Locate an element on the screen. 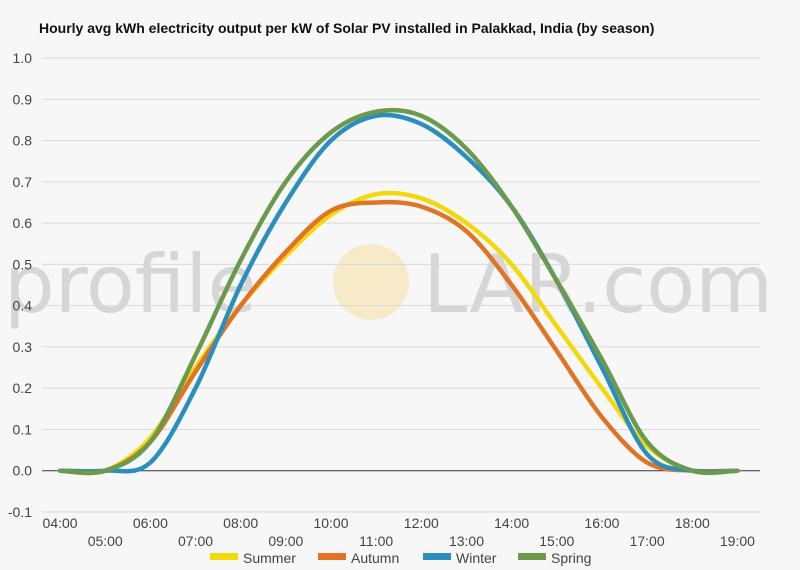 The width and height of the screenshot is (800, 570). watermark-text-left: profile is located at coordinates (130, 284).